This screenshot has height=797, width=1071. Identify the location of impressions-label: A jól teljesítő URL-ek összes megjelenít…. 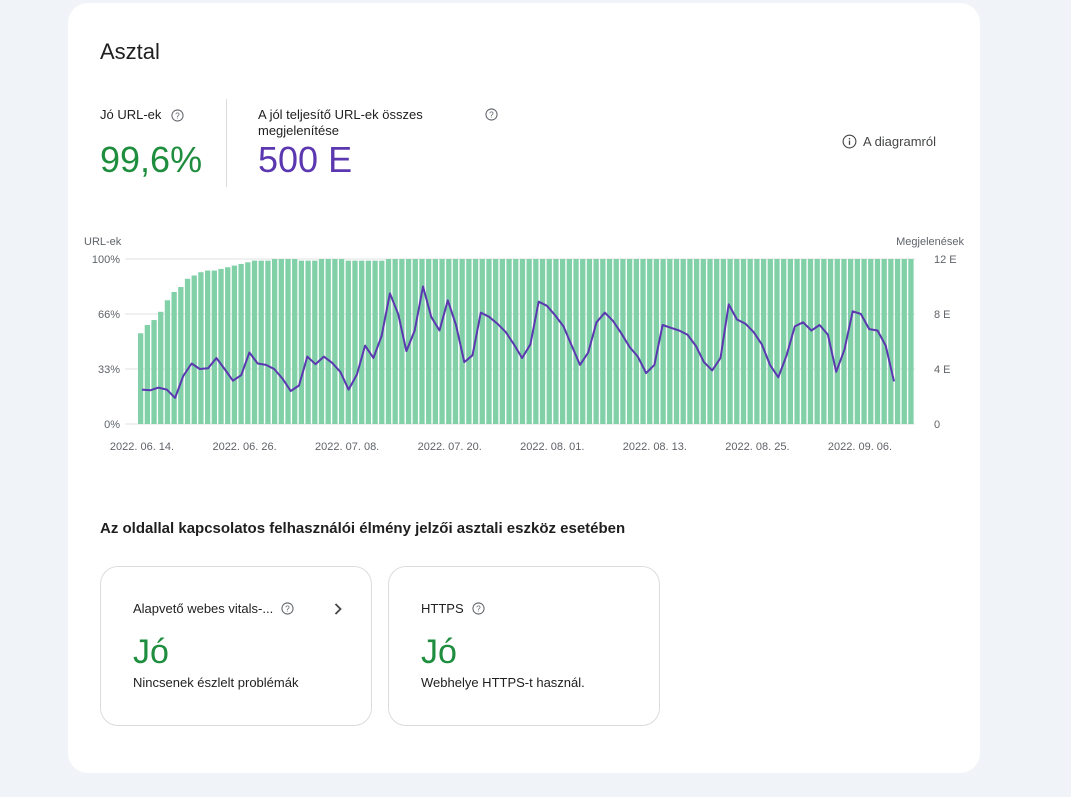
(340, 122).